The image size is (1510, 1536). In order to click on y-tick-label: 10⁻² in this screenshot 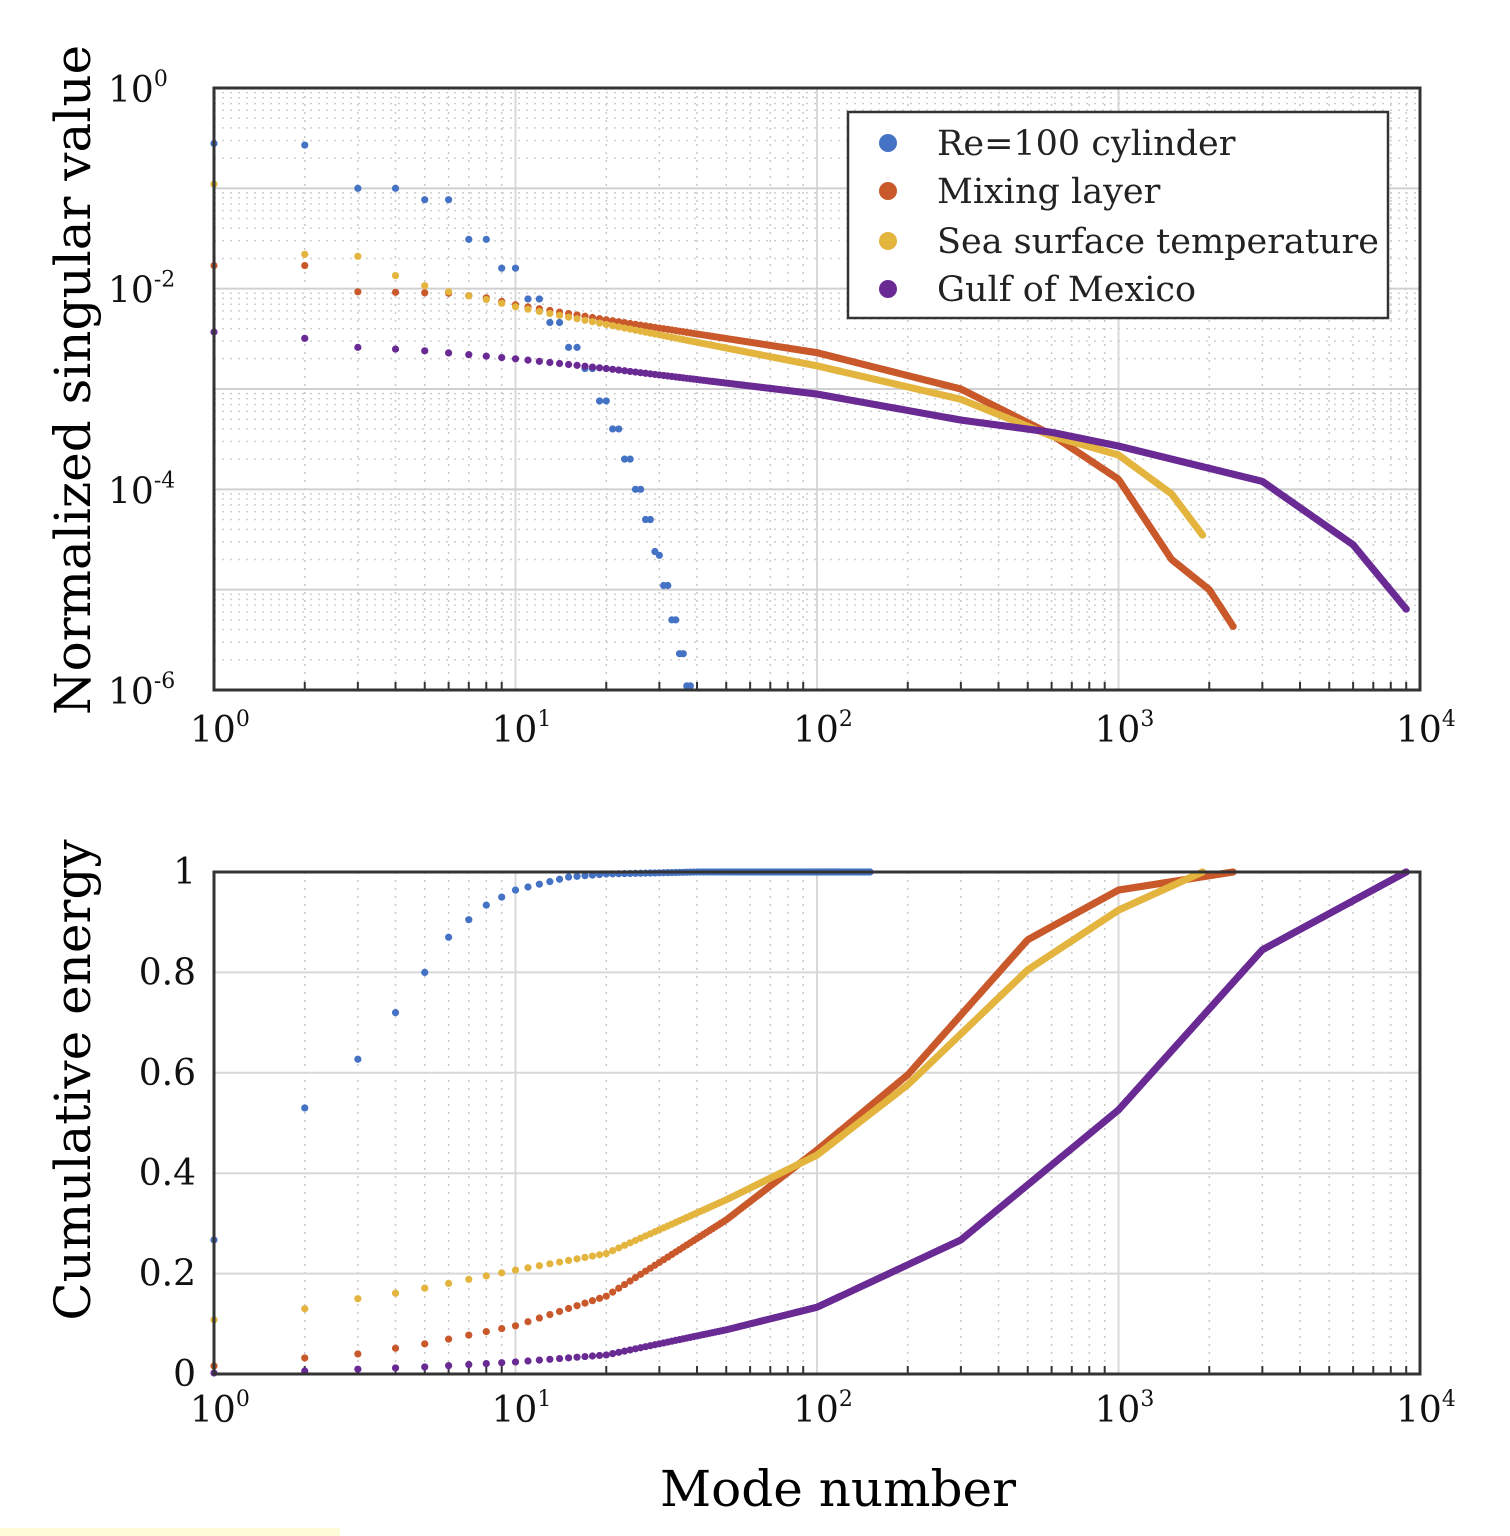, I will do `click(141, 290)`.